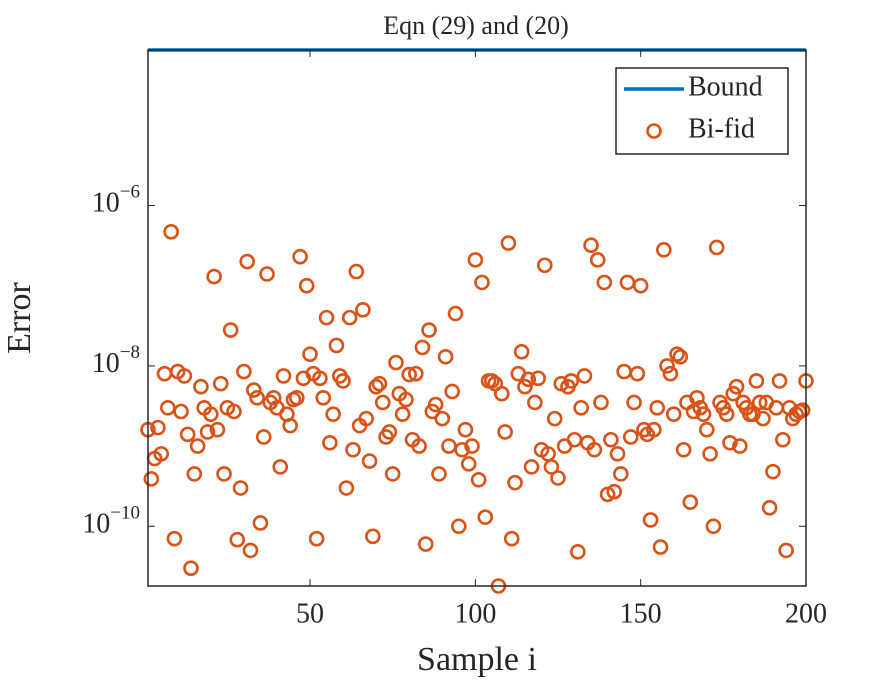 The height and width of the screenshot is (690, 890). What do you see at coordinates (641, 613) in the screenshot?
I see `x-tick-label: 150` at bounding box center [641, 613].